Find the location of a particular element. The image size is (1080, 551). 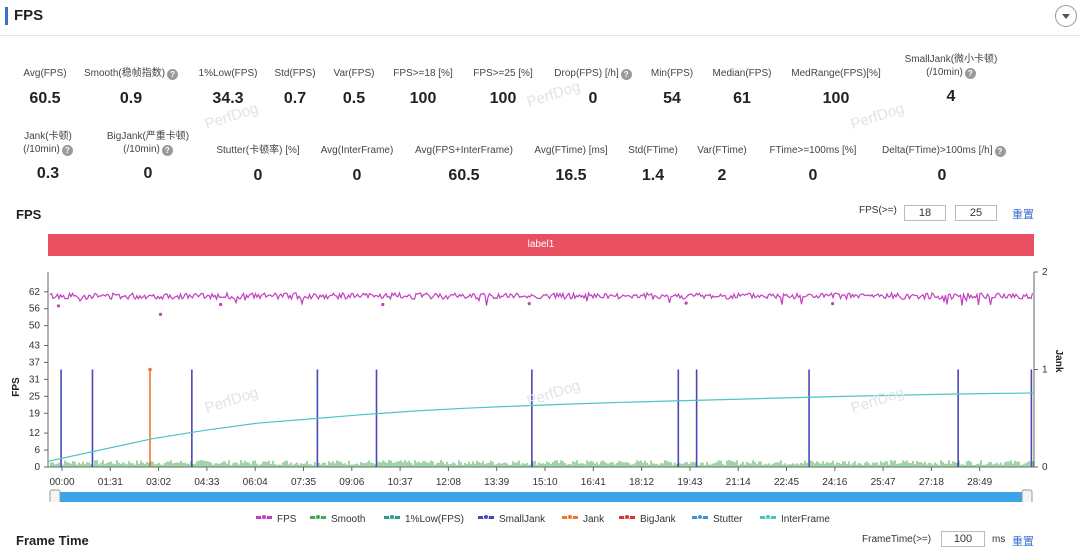

x-tick-label: 13:39 is located at coordinates (496, 482).